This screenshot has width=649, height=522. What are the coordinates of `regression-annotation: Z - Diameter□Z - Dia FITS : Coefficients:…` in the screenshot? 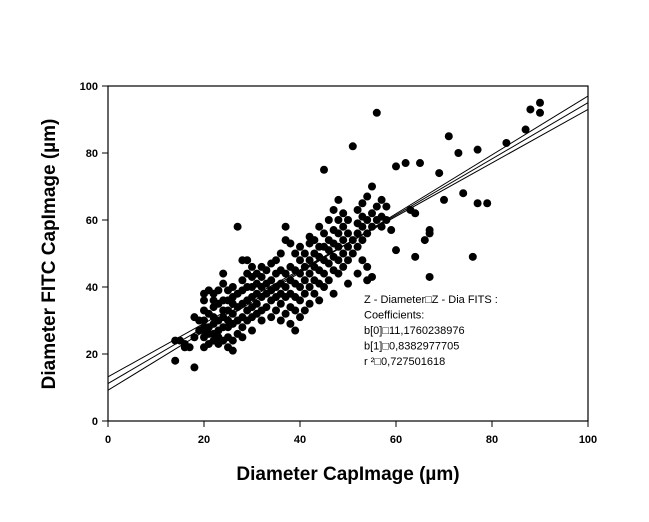 It's located at (431, 331).